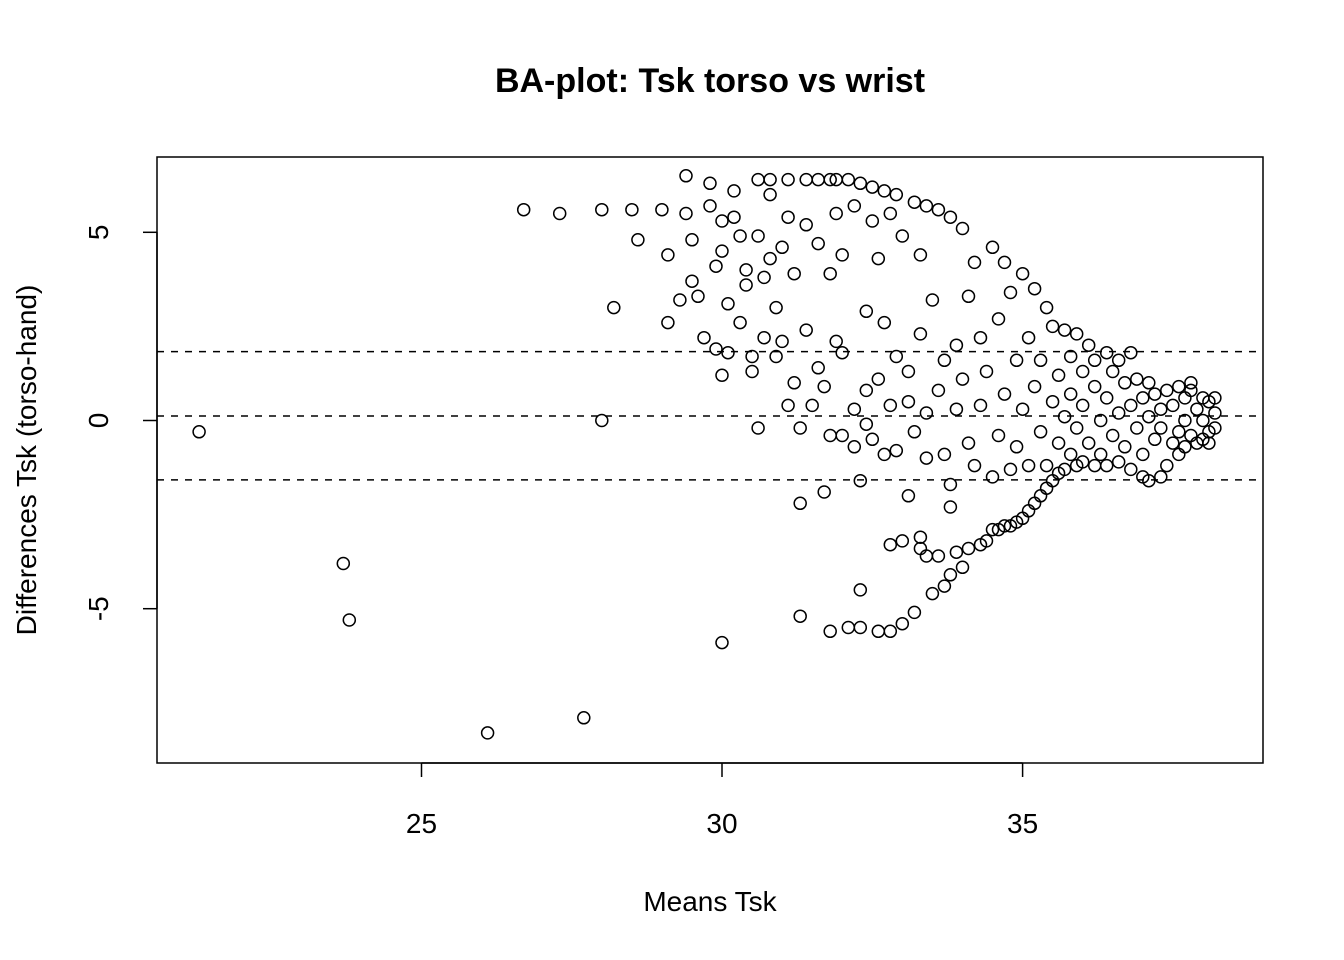 Image resolution: width=1344 pixels, height=960 pixels. What do you see at coordinates (98, 233) in the screenshot?
I see `y-tick-label: 5` at bounding box center [98, 233].